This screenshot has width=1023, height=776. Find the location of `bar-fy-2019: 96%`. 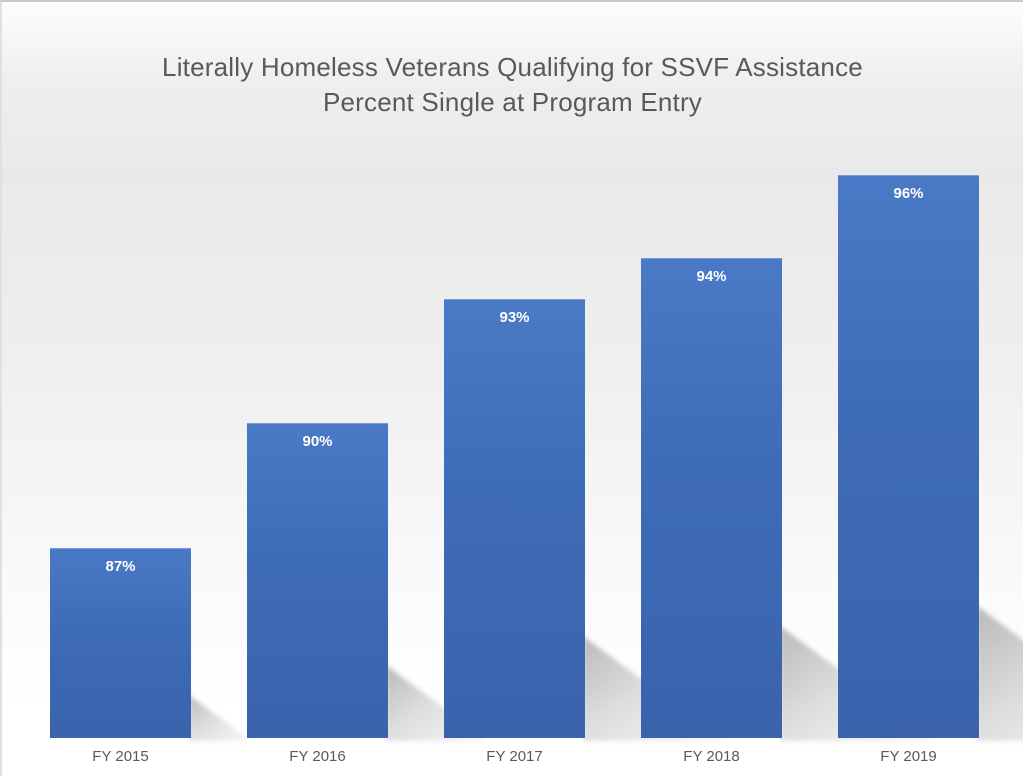

bar-fy-2019: 96% is located at coordinates (908, 456).